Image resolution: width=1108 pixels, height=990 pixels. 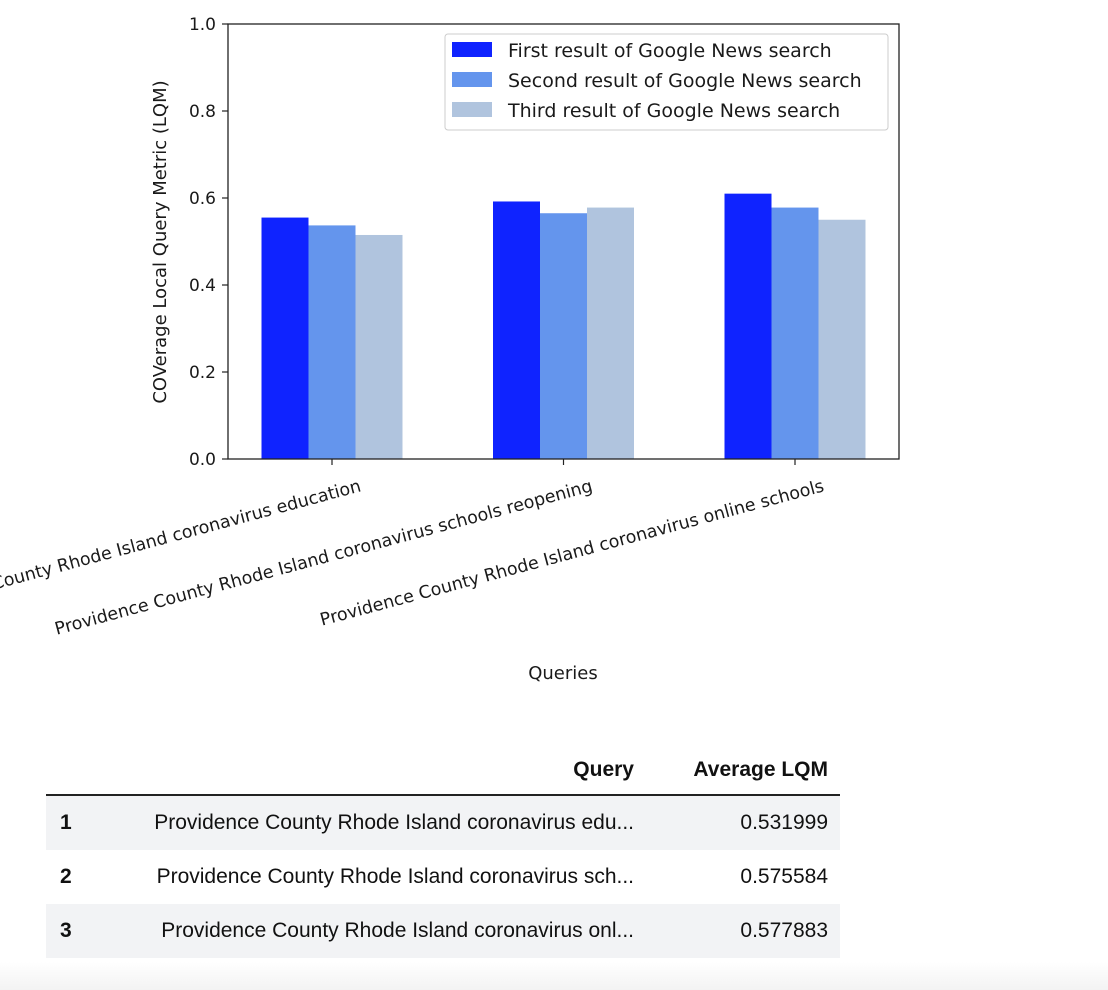 I want to click on row-index: 3, so click(x=73, y=931).